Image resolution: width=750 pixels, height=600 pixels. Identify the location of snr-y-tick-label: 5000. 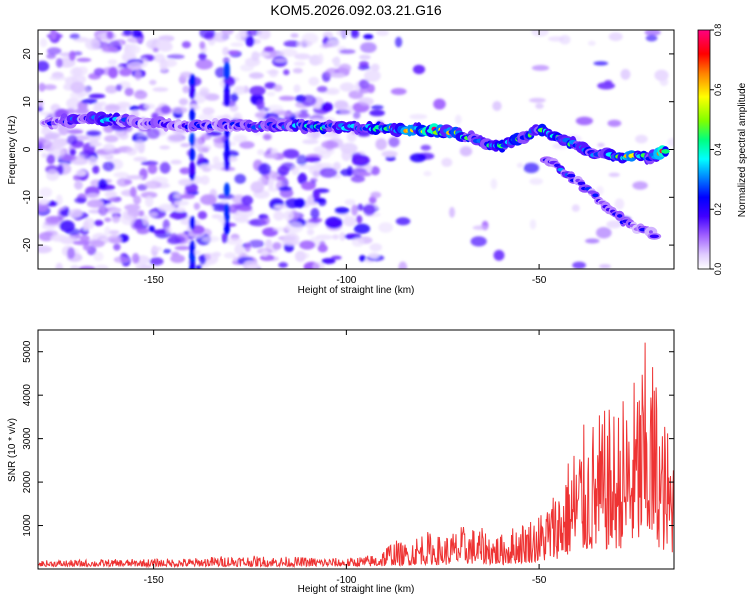
(27, 351).